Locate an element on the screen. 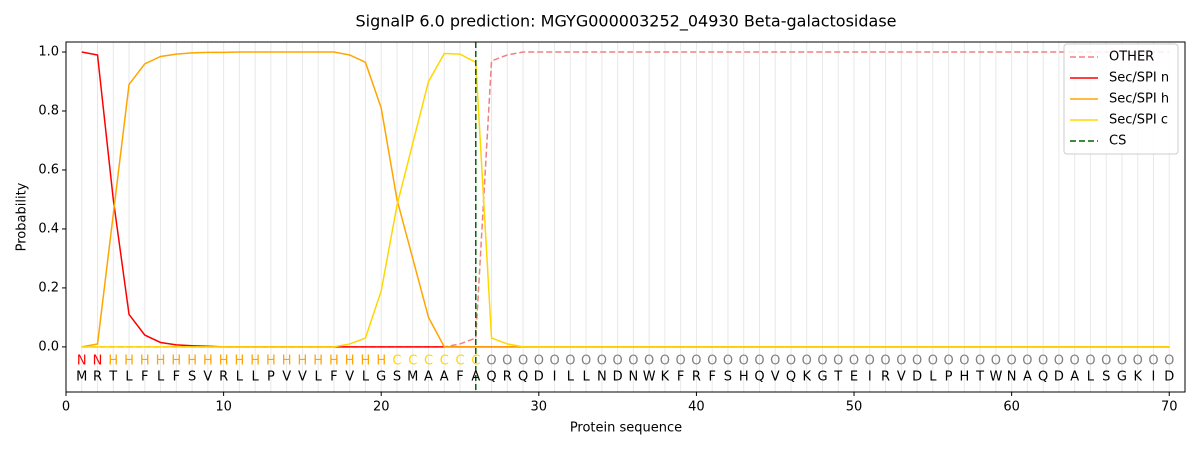  y-axis-label: Probability is located at coordinates (22, 216).